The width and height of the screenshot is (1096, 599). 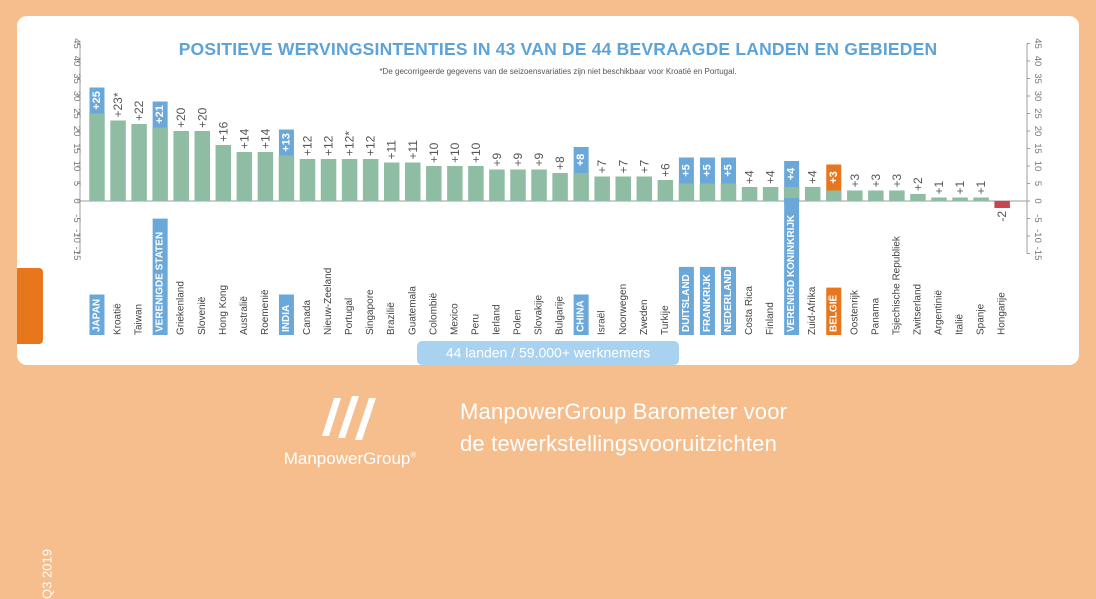 I want to click on y-tick-label-right: 0, so click(x=1037, y=200).